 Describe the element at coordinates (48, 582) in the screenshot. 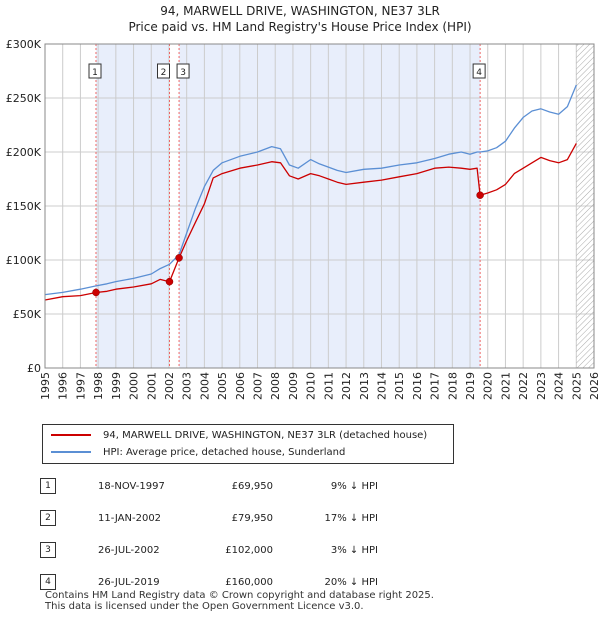

I see `sale-marker-badge: 4` at that location.